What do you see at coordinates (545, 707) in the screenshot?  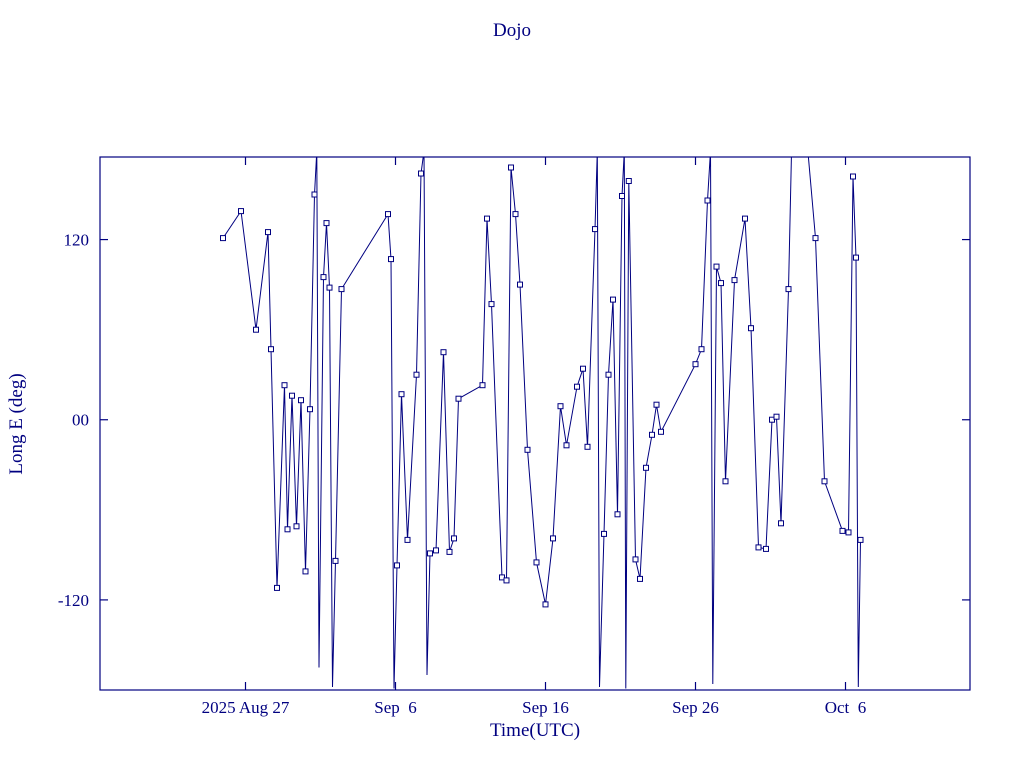 I see `x-tick-label: Sep 16` at bounding box center [545, 707].